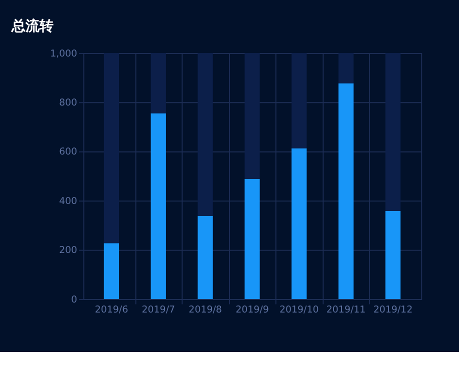 The width and height of the screenshot is (459, 371). Describe the element at coordinates (111, 310) in the screenshot. I see `x-tick-label: 2019/6` at that location.